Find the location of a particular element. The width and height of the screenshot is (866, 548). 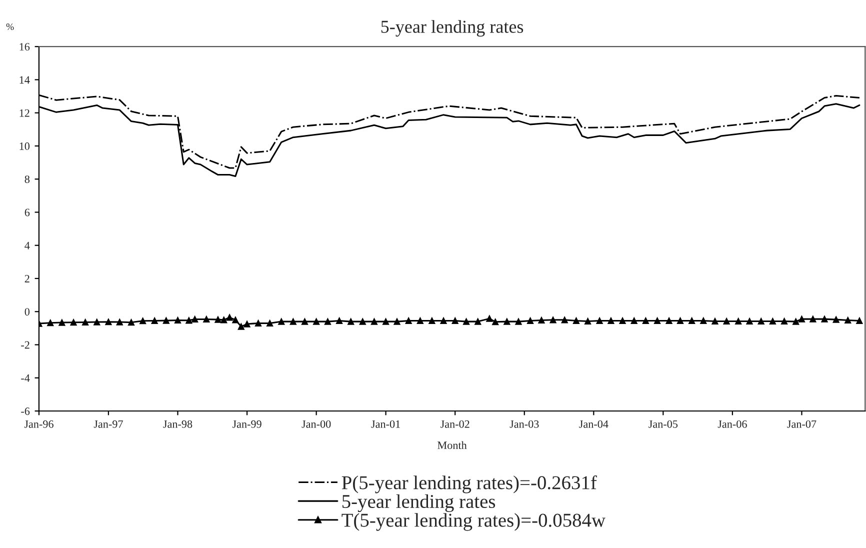

y-tick-label: 2 is located at coordinates (27, 278).